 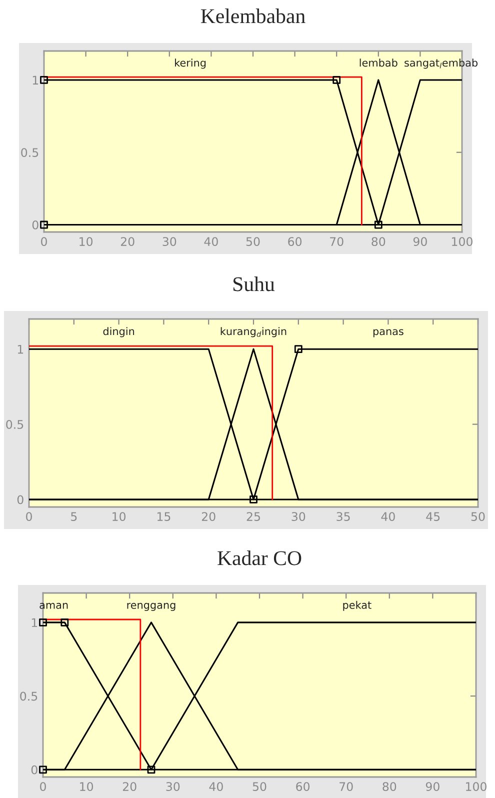 What do you see at coordinates (74, 516) in the screenshot?
I see `x-tick-label: 5` at bounding box center [74, 516].